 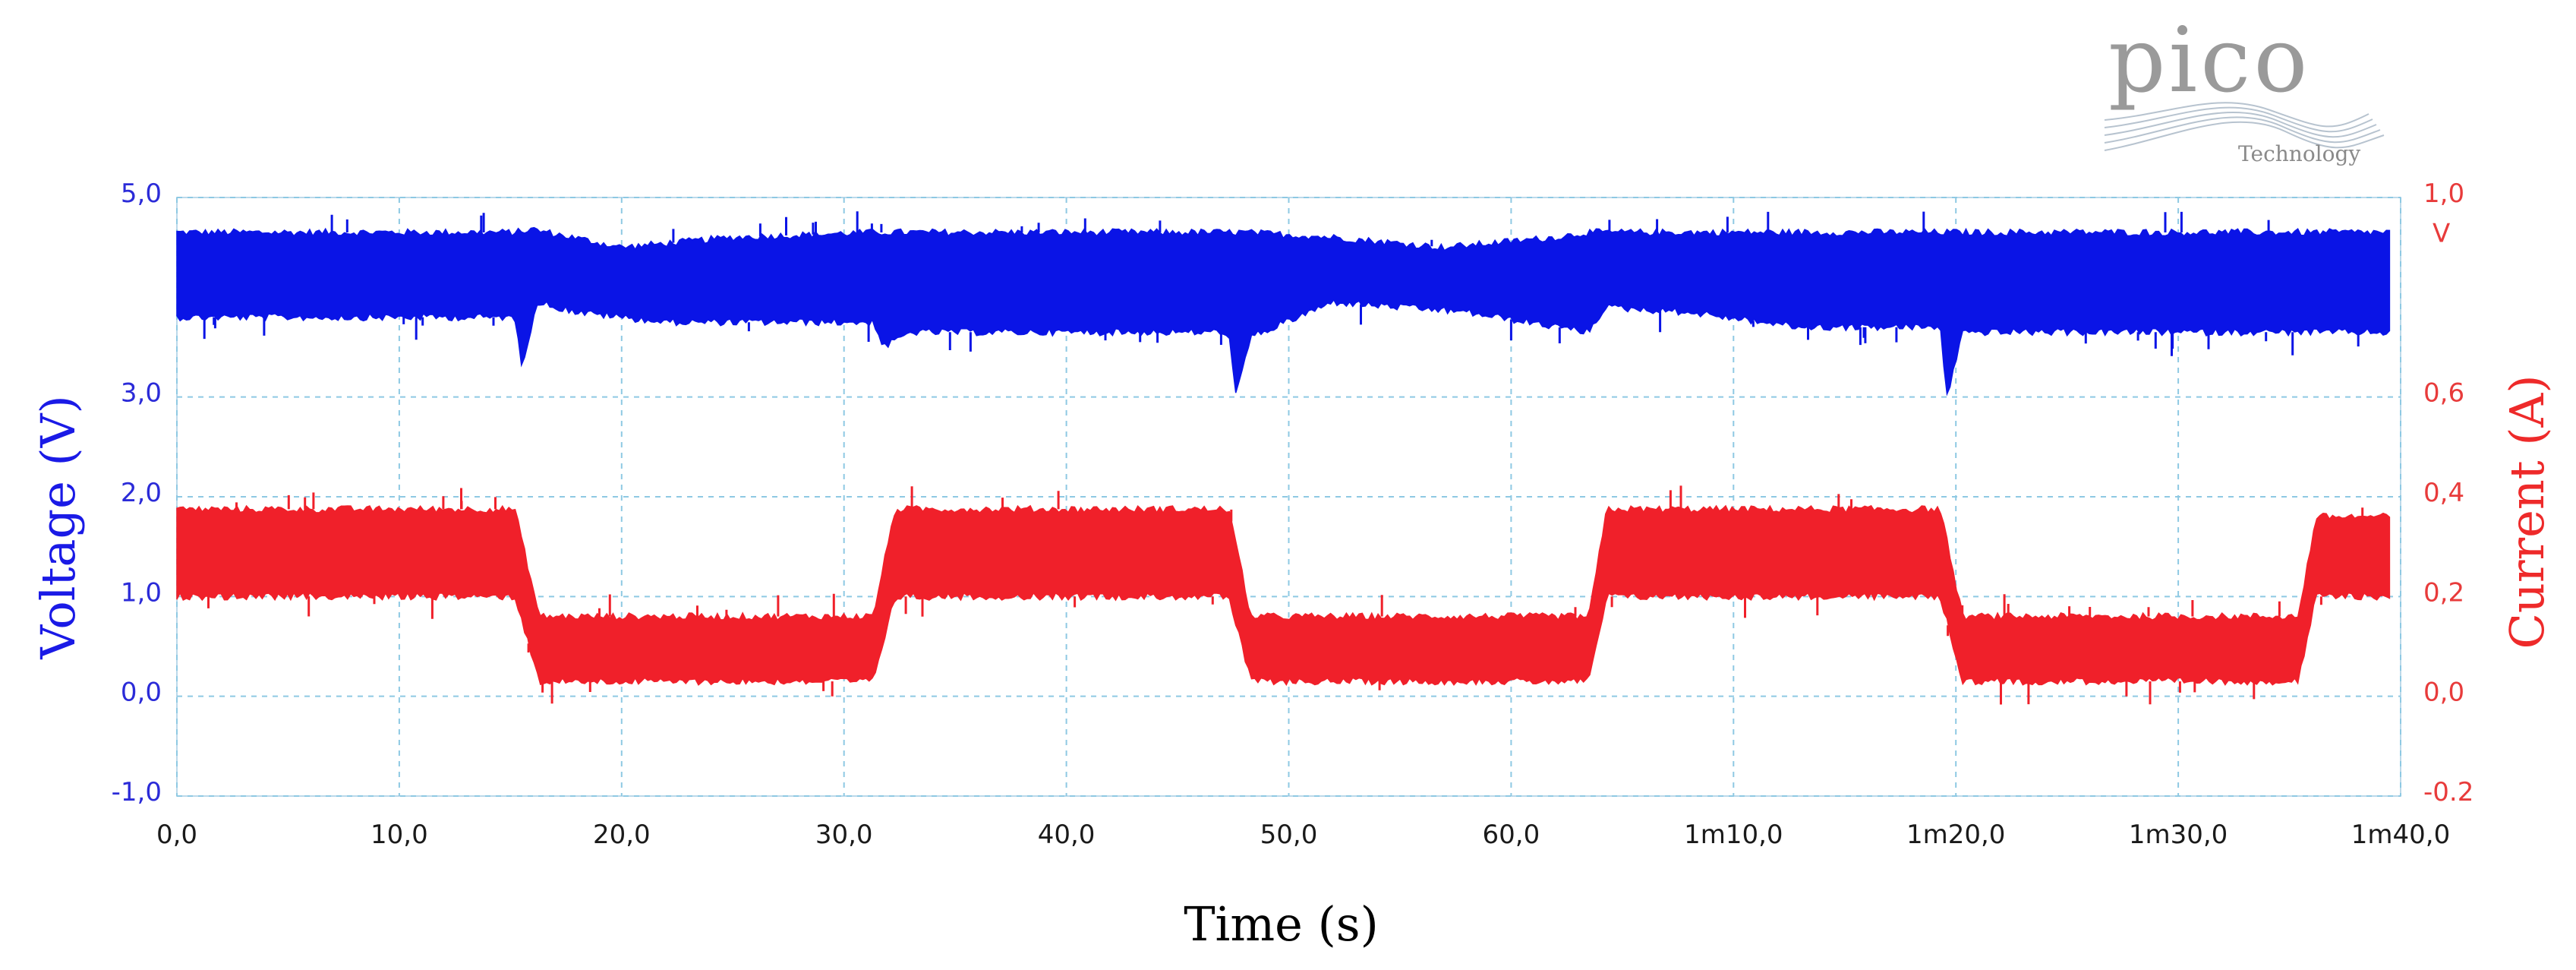 What do you see at coordinates (141, 693) in the screenshot?
I see `y-left-tick-label: 0,0` at bounding box center [141, 693].